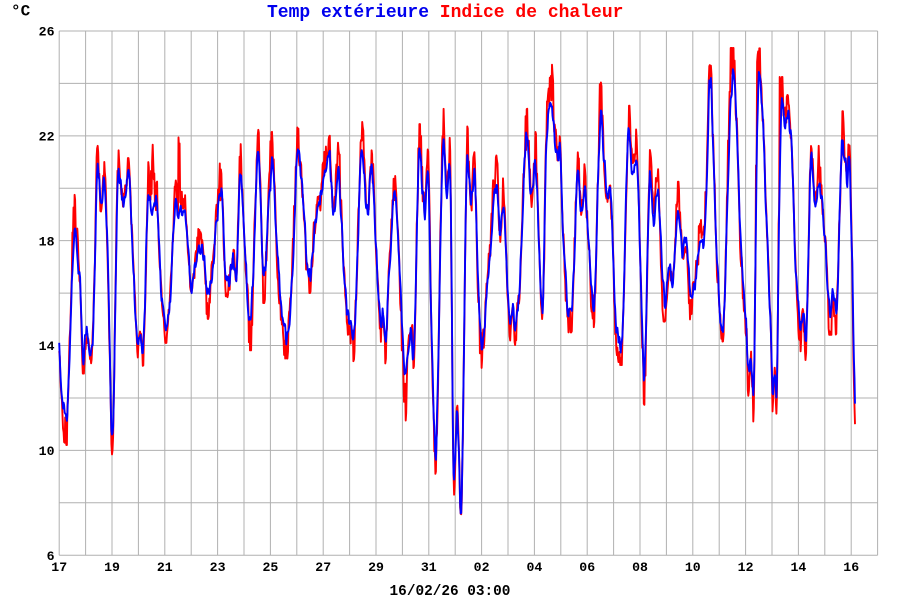  I want to click on svg-text: 06, so click(587, 567).